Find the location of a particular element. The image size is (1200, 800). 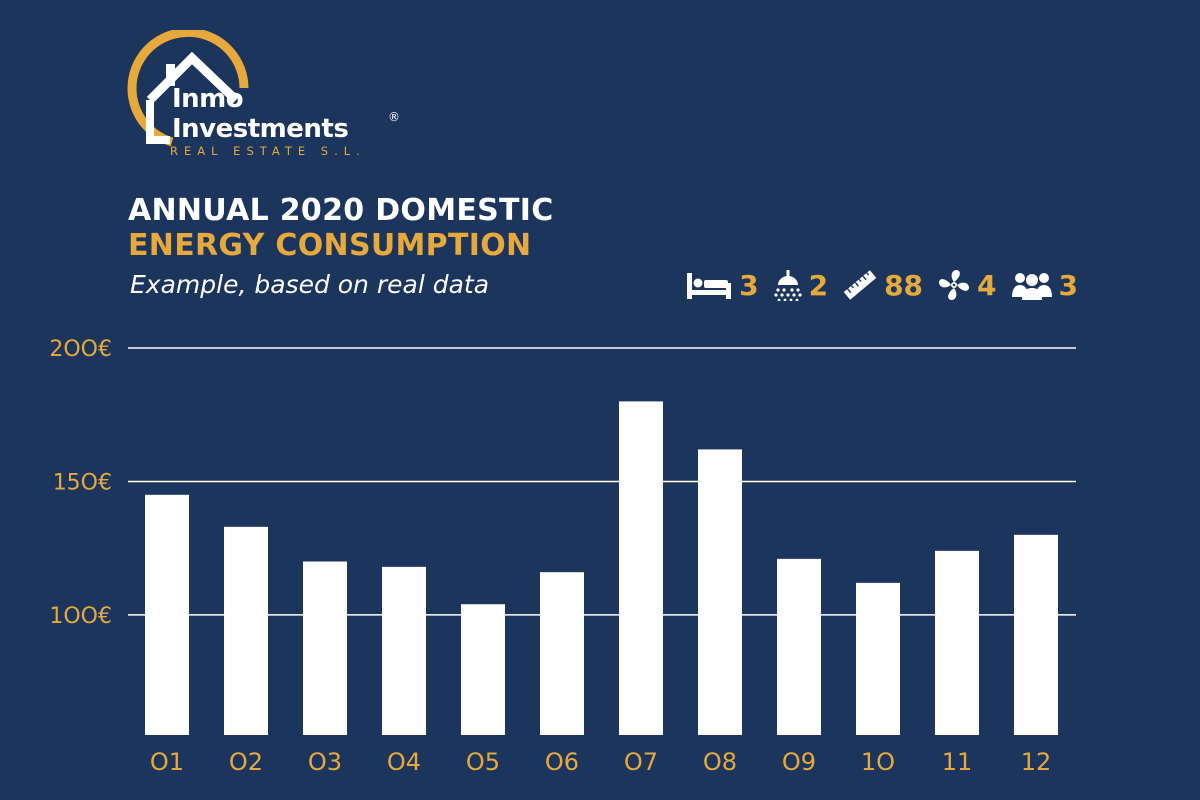

property-features: 3 2 88 is located at coordinates (874, 285).